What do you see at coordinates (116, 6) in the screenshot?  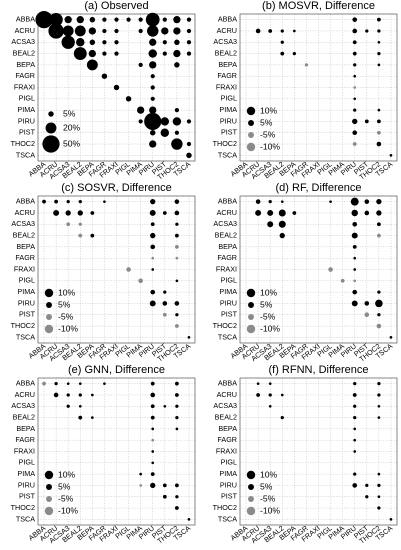 I see `panel-title: (a) Observed` at bounding box center [116, 6].